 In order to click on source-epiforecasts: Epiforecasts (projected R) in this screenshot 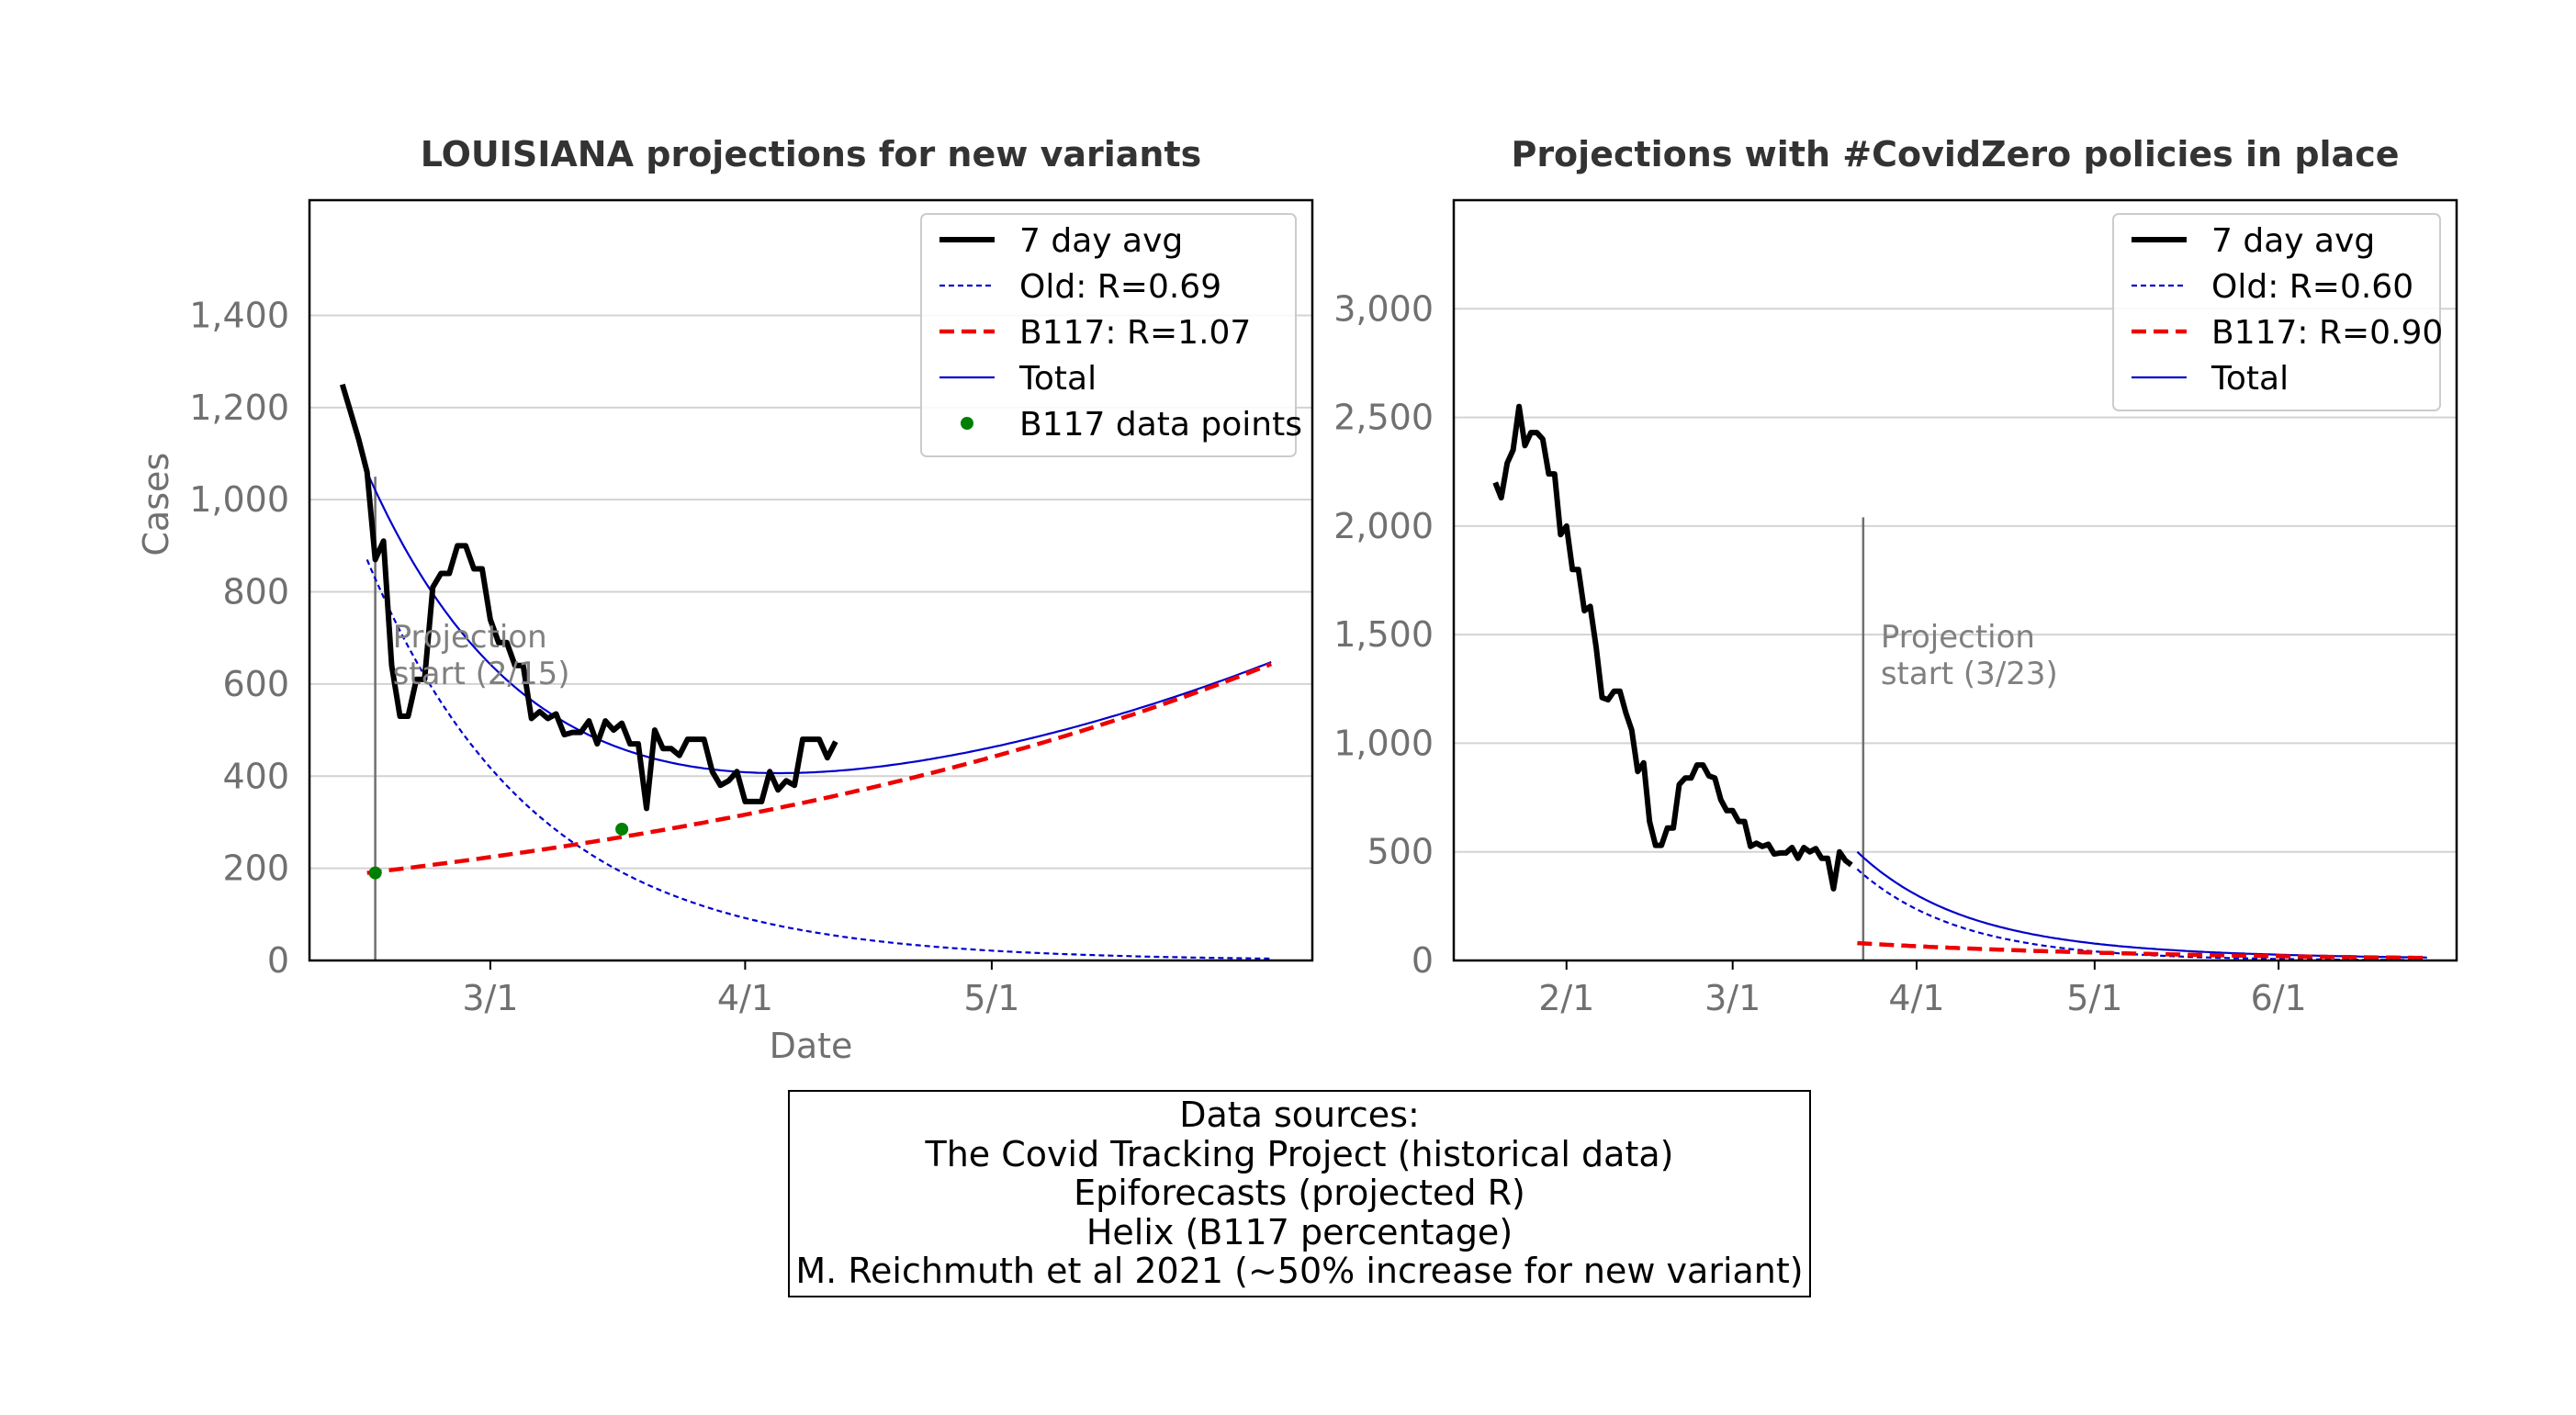, I will do `click(1299, 1193)`.